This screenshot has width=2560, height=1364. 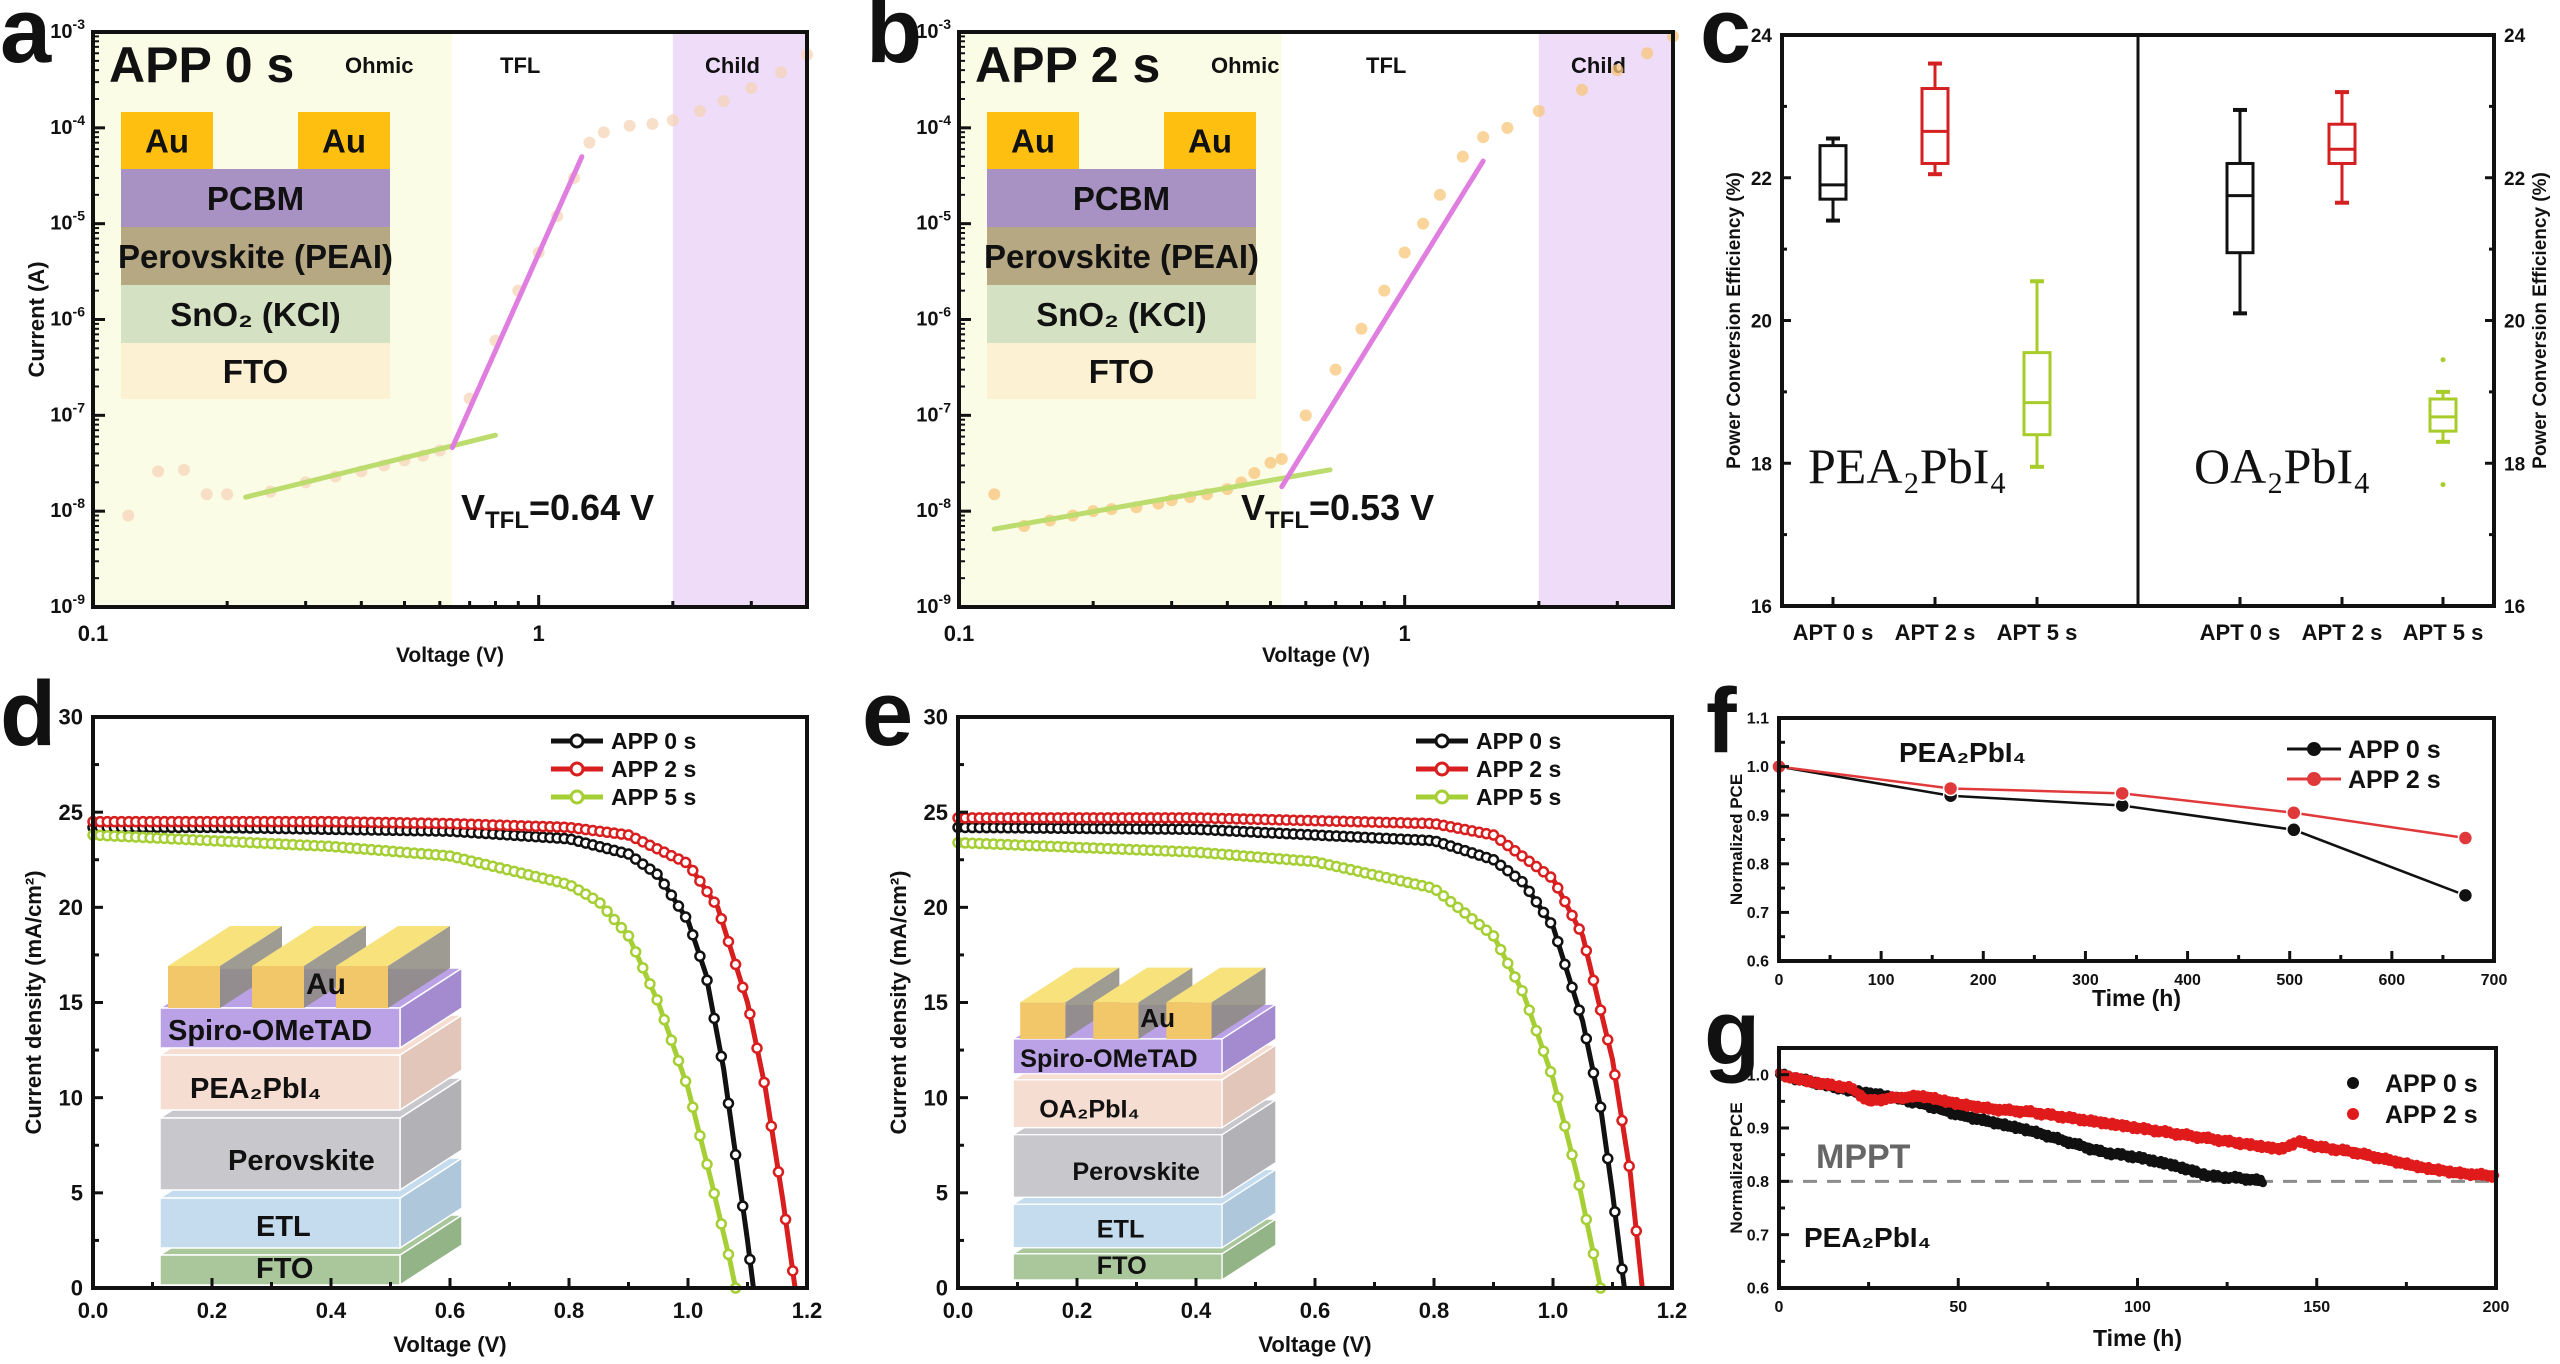 What do you see at coordinates (1958, 1307) in the screenshot?
I see `x-tick-label: 50` at bounding box center [1958, 1307].